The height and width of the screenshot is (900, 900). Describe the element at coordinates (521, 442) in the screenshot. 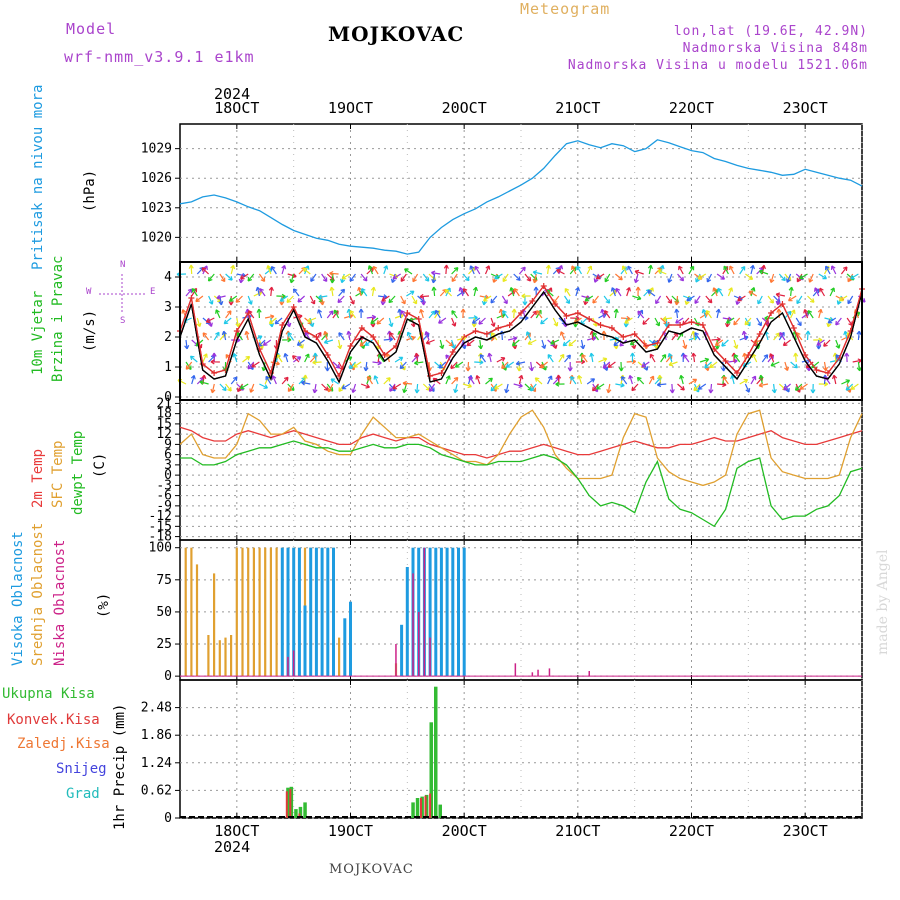

I see `series-line-2m Temp` at that location.